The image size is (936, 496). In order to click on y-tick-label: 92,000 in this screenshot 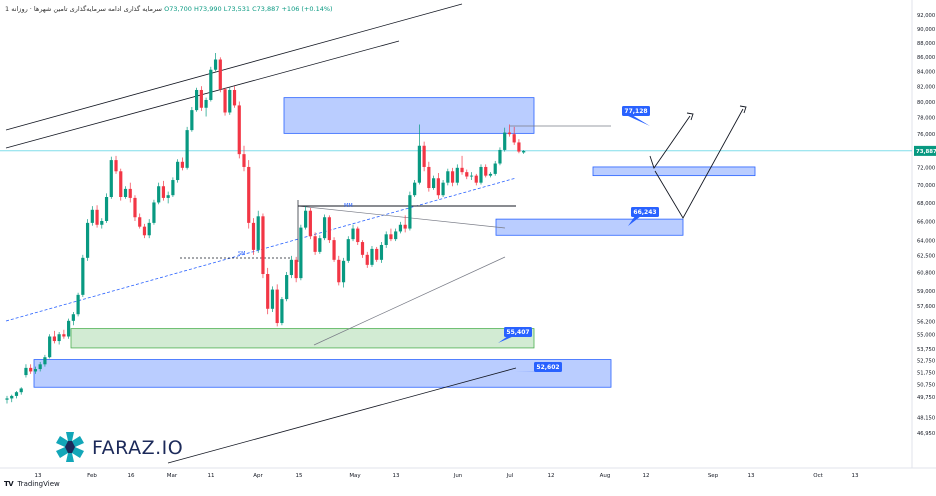, I will do `click(926, 16)`.